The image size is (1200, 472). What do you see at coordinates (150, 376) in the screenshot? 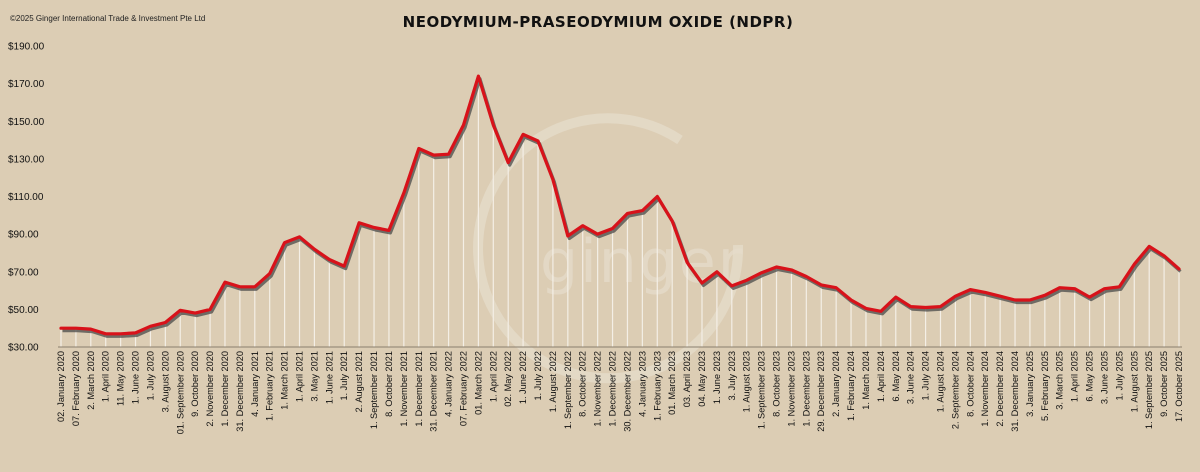
I see `x-tick-label: 1. July 2020` at bounding box center [150, 376].